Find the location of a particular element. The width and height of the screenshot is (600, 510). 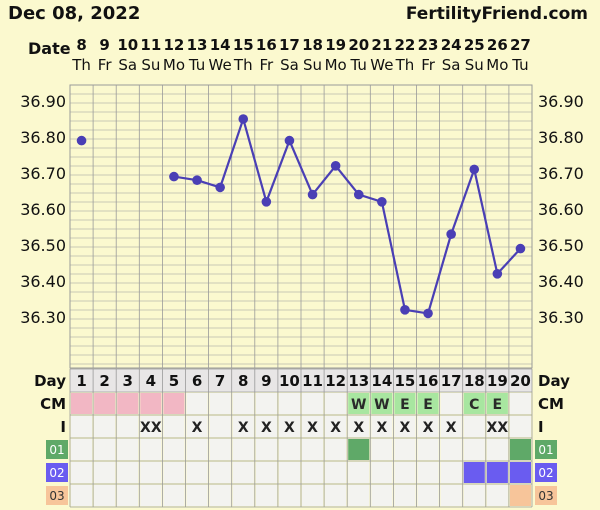

date-tick: 10 is located at coordinates (127, 45).